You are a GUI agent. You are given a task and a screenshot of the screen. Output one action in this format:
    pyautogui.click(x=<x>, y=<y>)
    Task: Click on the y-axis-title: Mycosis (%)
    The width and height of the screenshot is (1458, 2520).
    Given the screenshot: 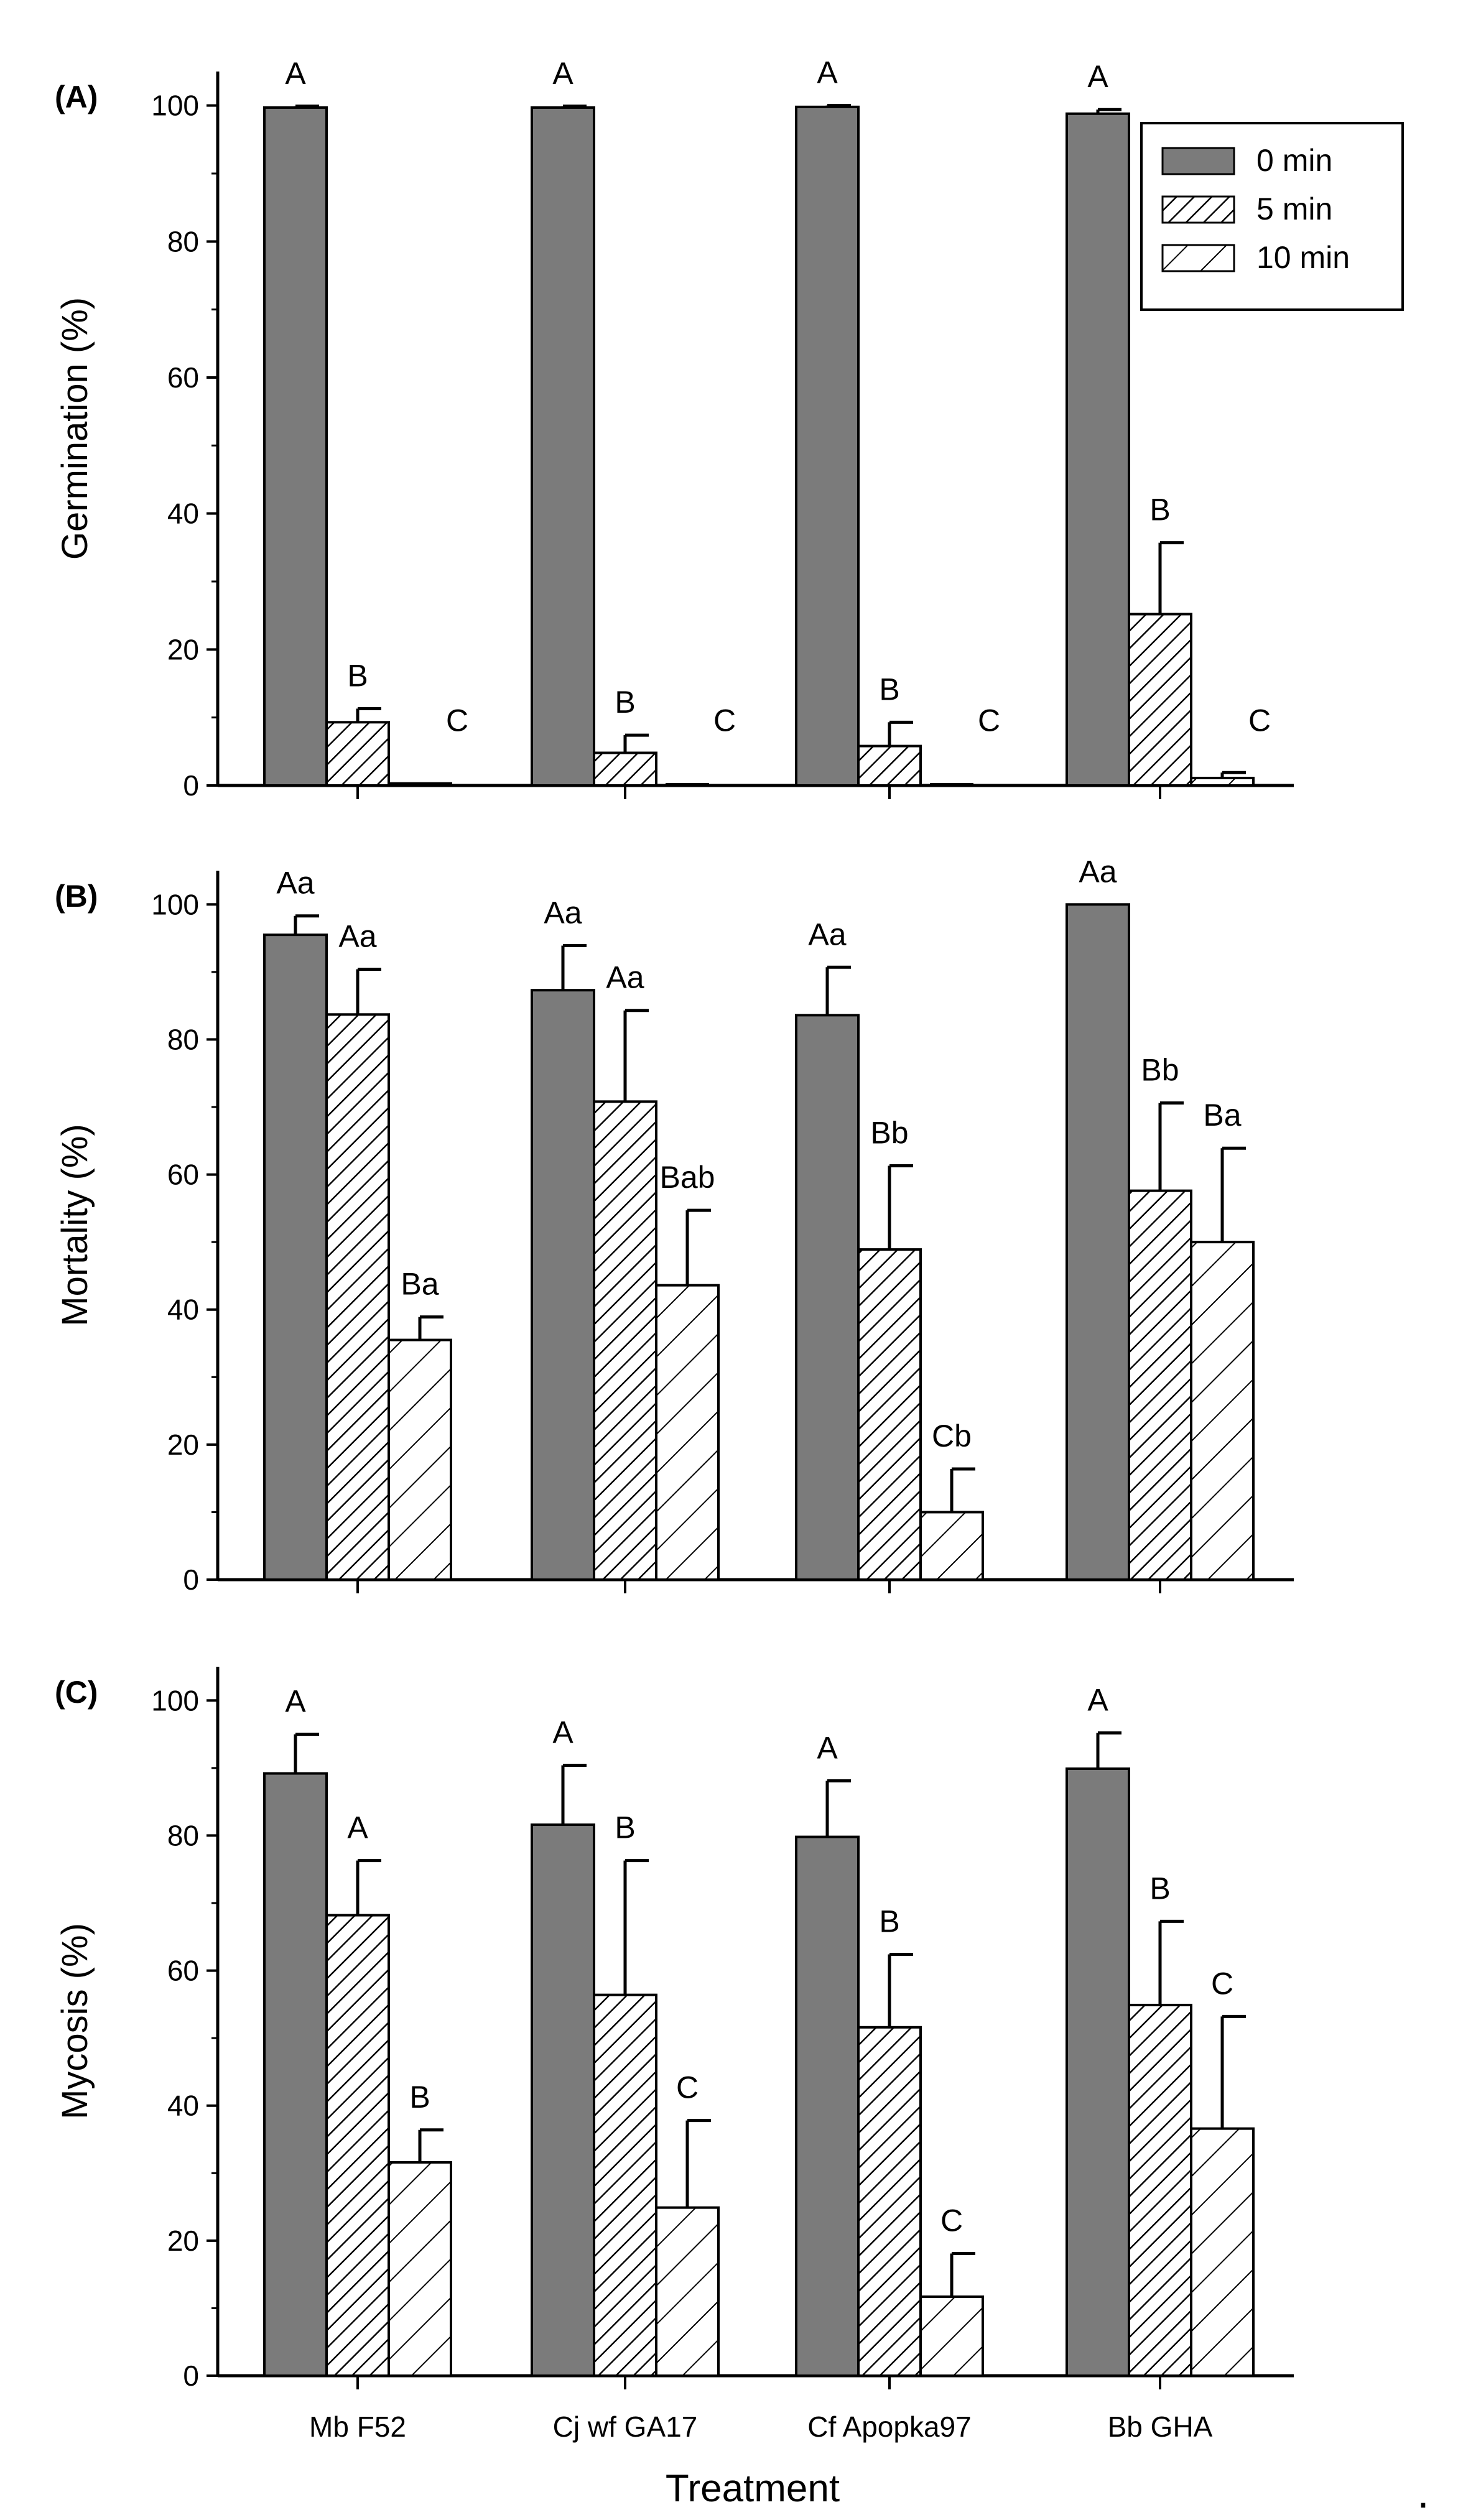 What is the action you would take?
    pyautogui.click(x=75, y=2021)
    